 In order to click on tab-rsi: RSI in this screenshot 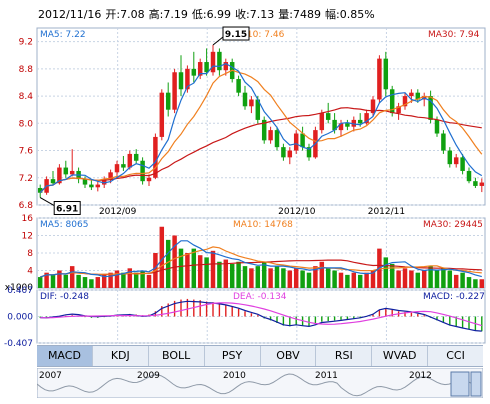, I will do `click(344, 356)`.